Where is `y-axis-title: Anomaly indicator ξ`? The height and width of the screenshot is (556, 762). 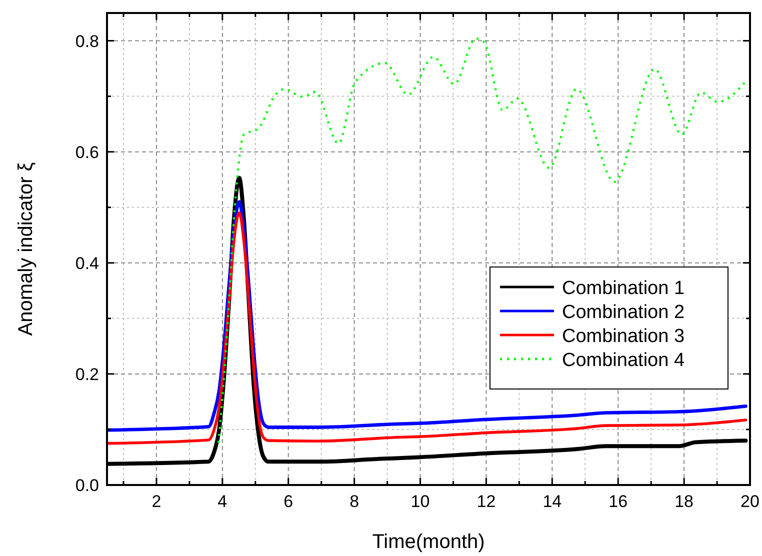 y-axis-title: Anomaly indicator ξ is located at coordinates (26, 249).